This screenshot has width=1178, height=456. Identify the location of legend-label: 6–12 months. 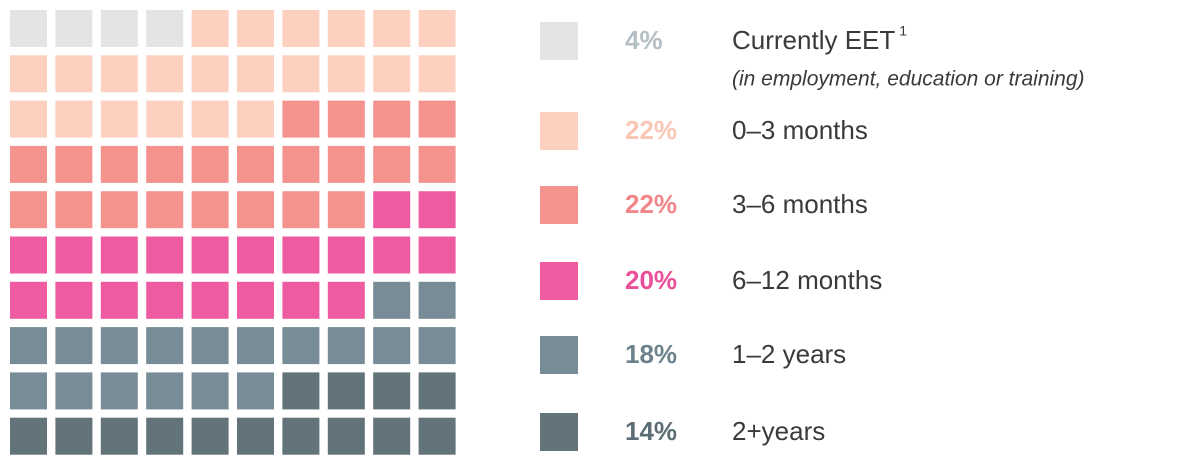
(807, 280).